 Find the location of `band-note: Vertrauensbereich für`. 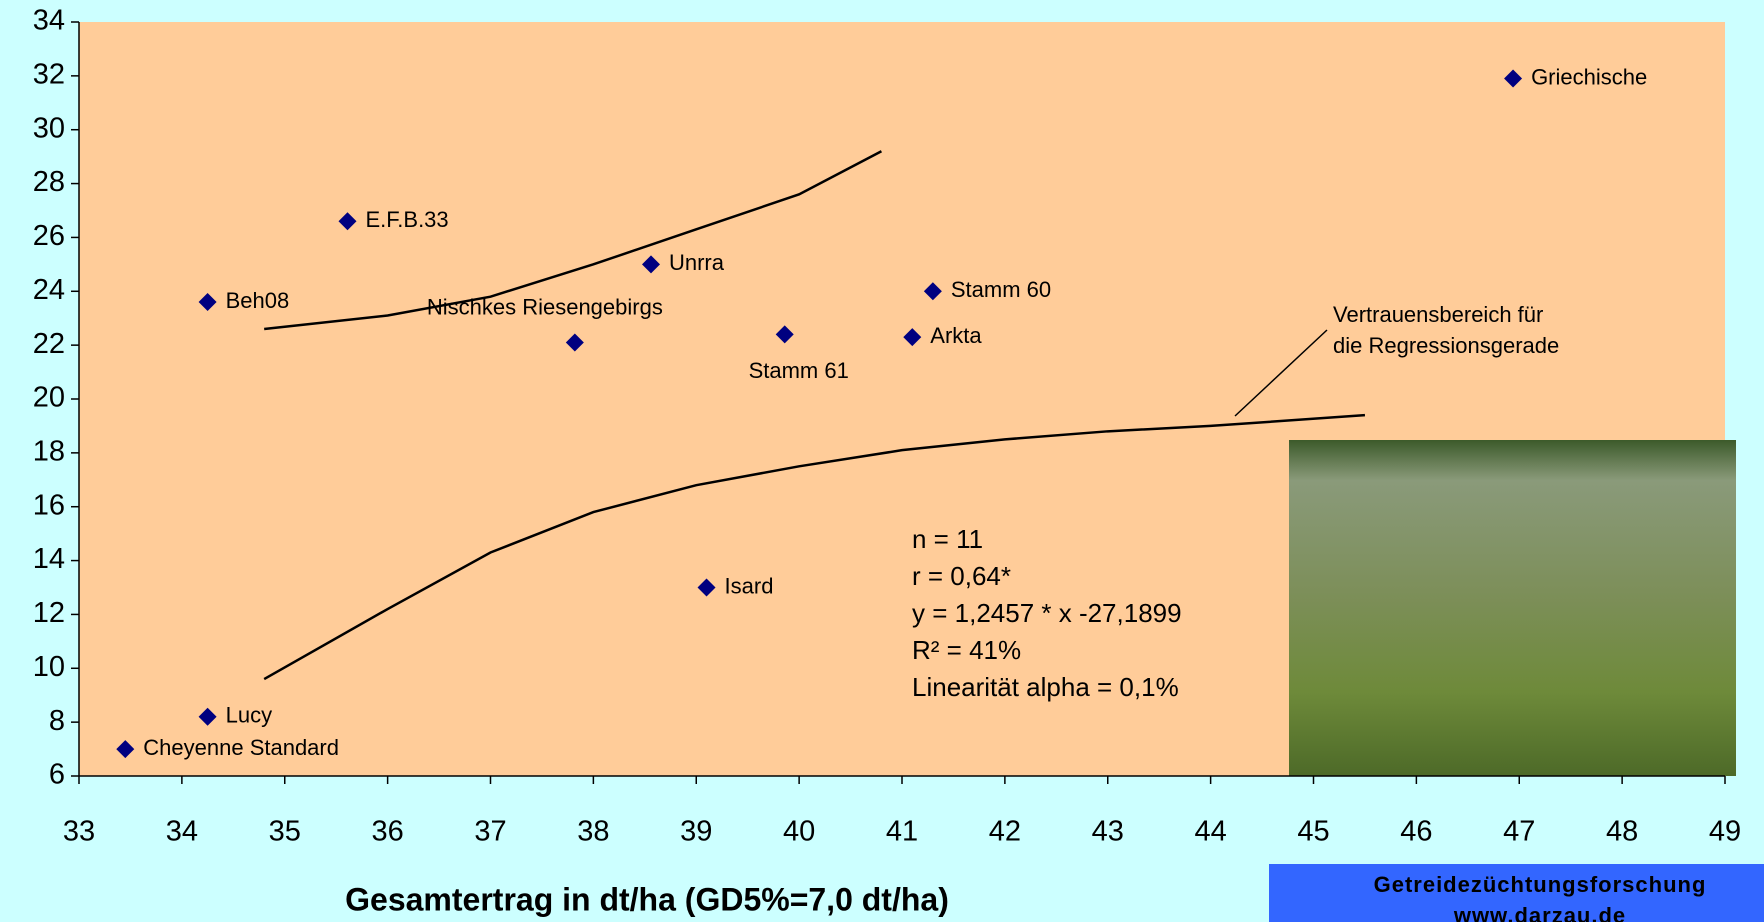

band-note: Vertrauensbereich für is located at coordinates (1438, 314).